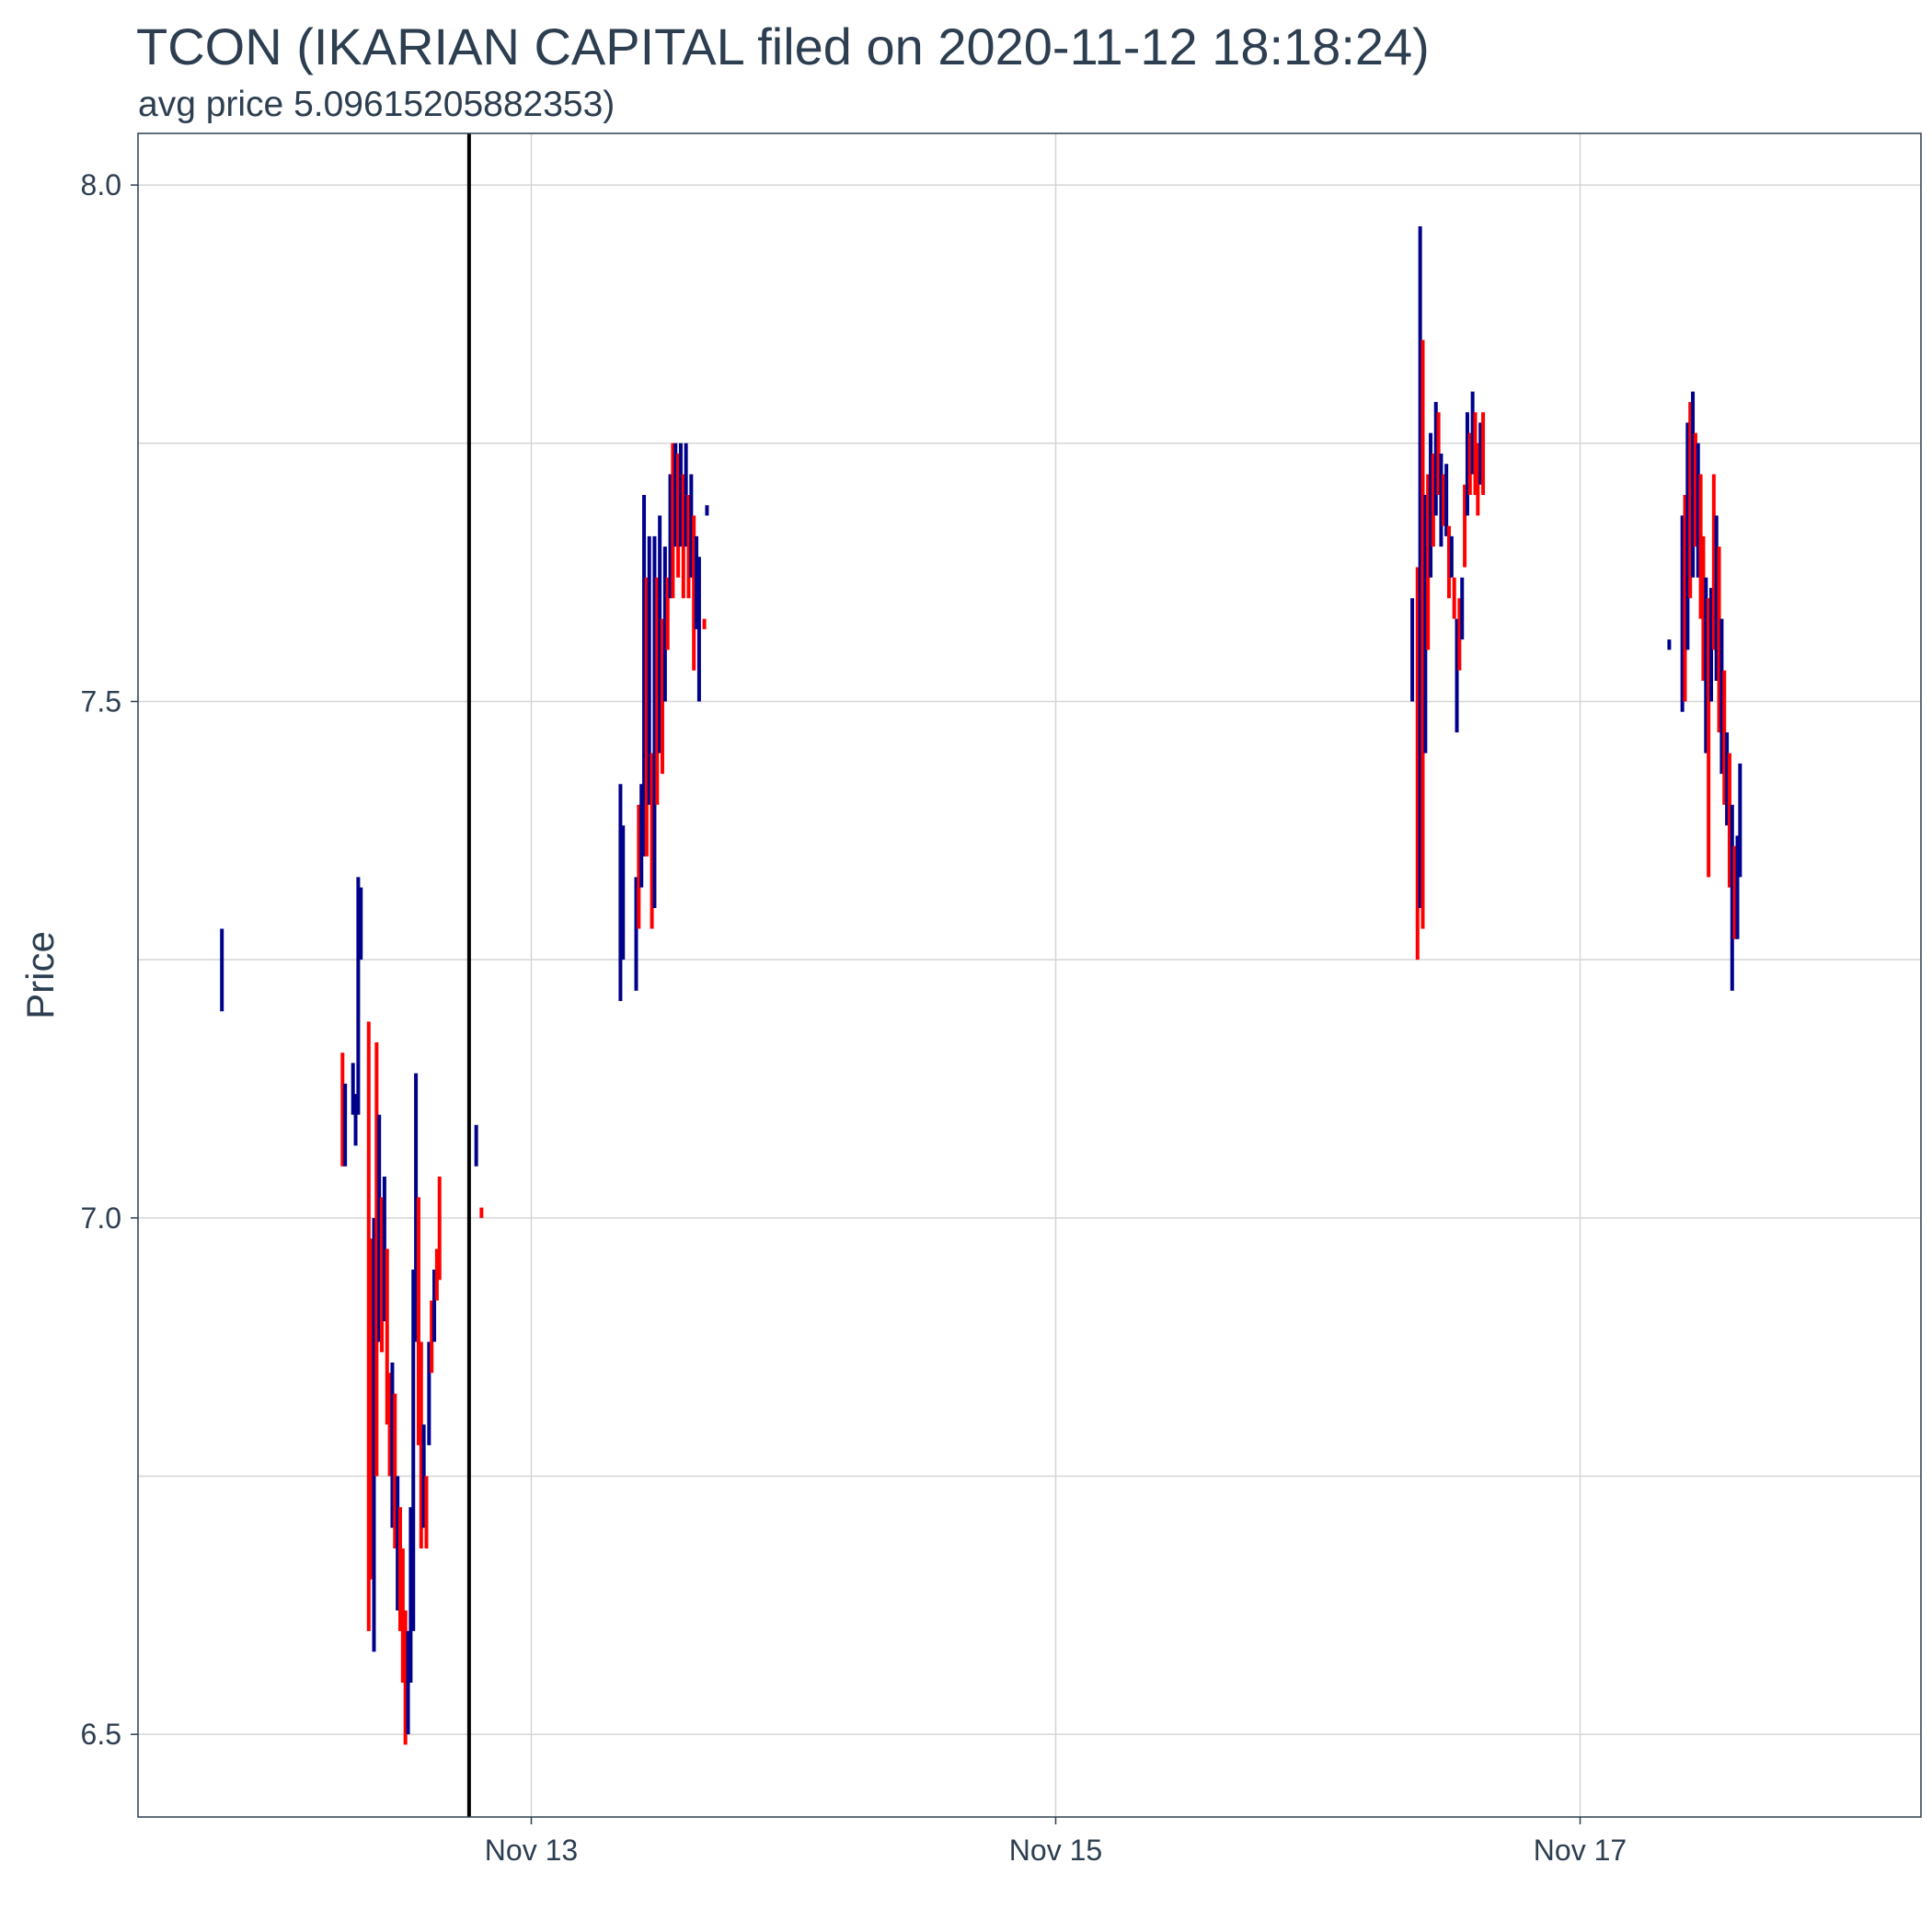 This screenshot has height=1932, width=1932. I want to click on y-axis-label: Price, so click(40, 975).